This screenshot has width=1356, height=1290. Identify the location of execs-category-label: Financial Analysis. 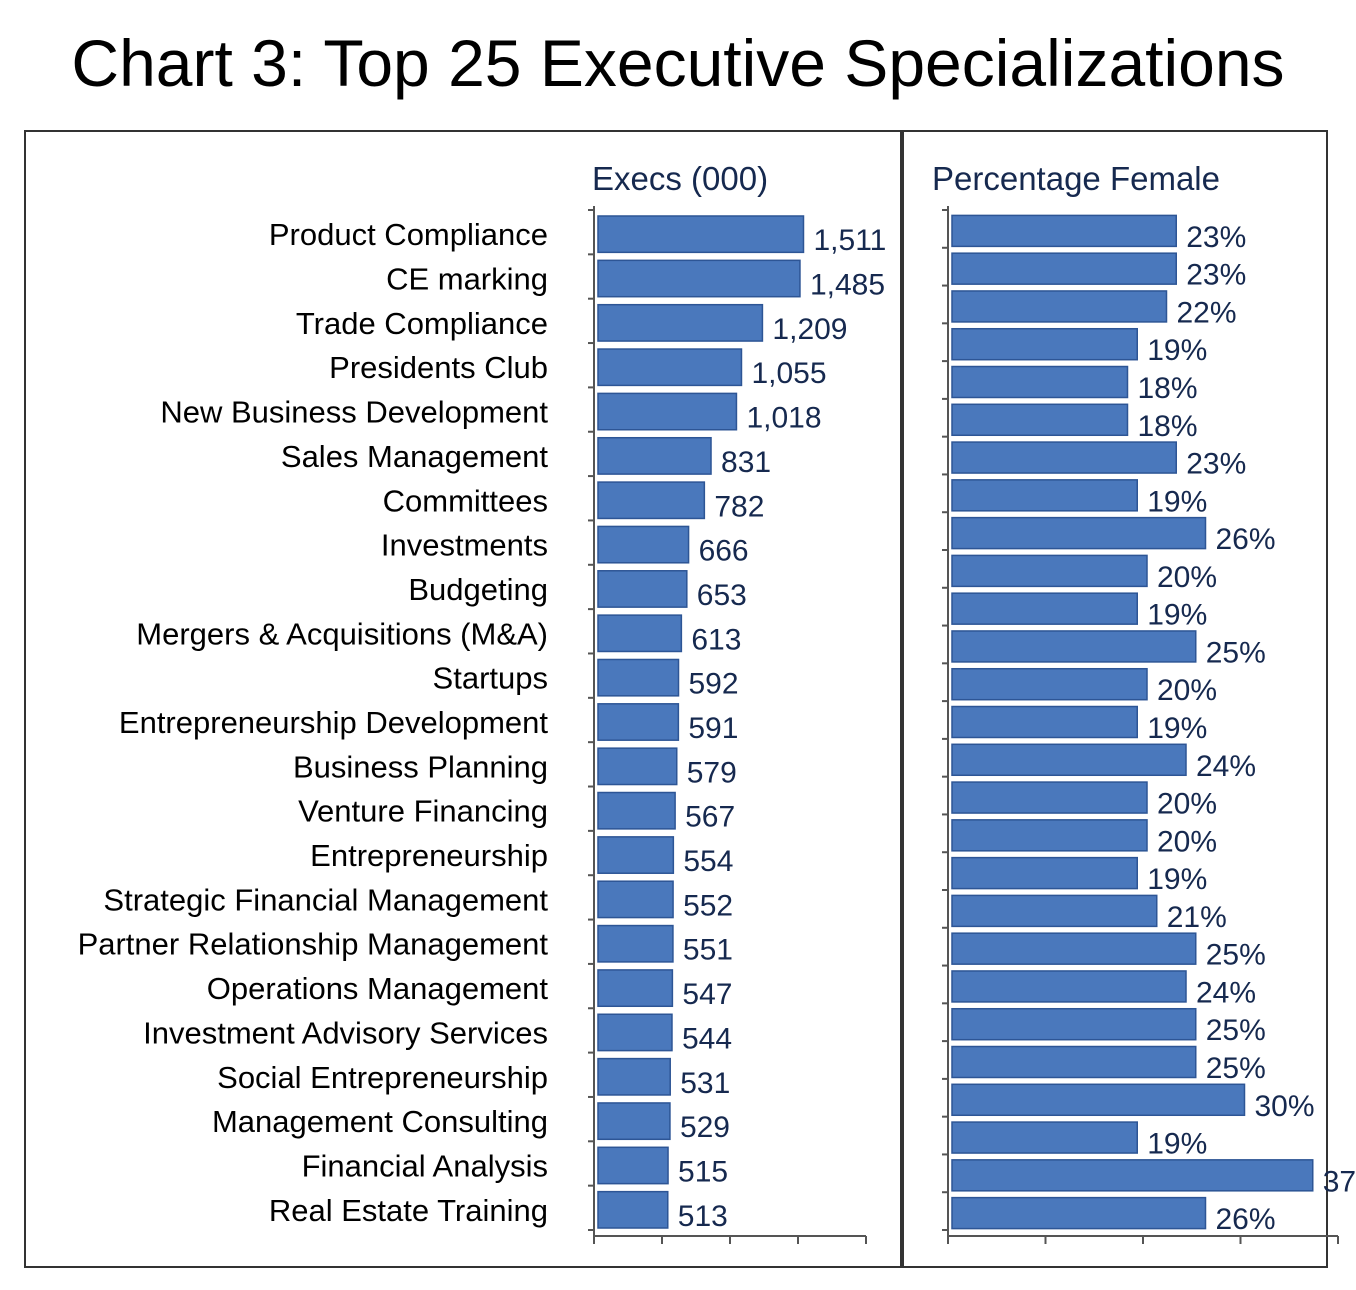
(425, 1165).